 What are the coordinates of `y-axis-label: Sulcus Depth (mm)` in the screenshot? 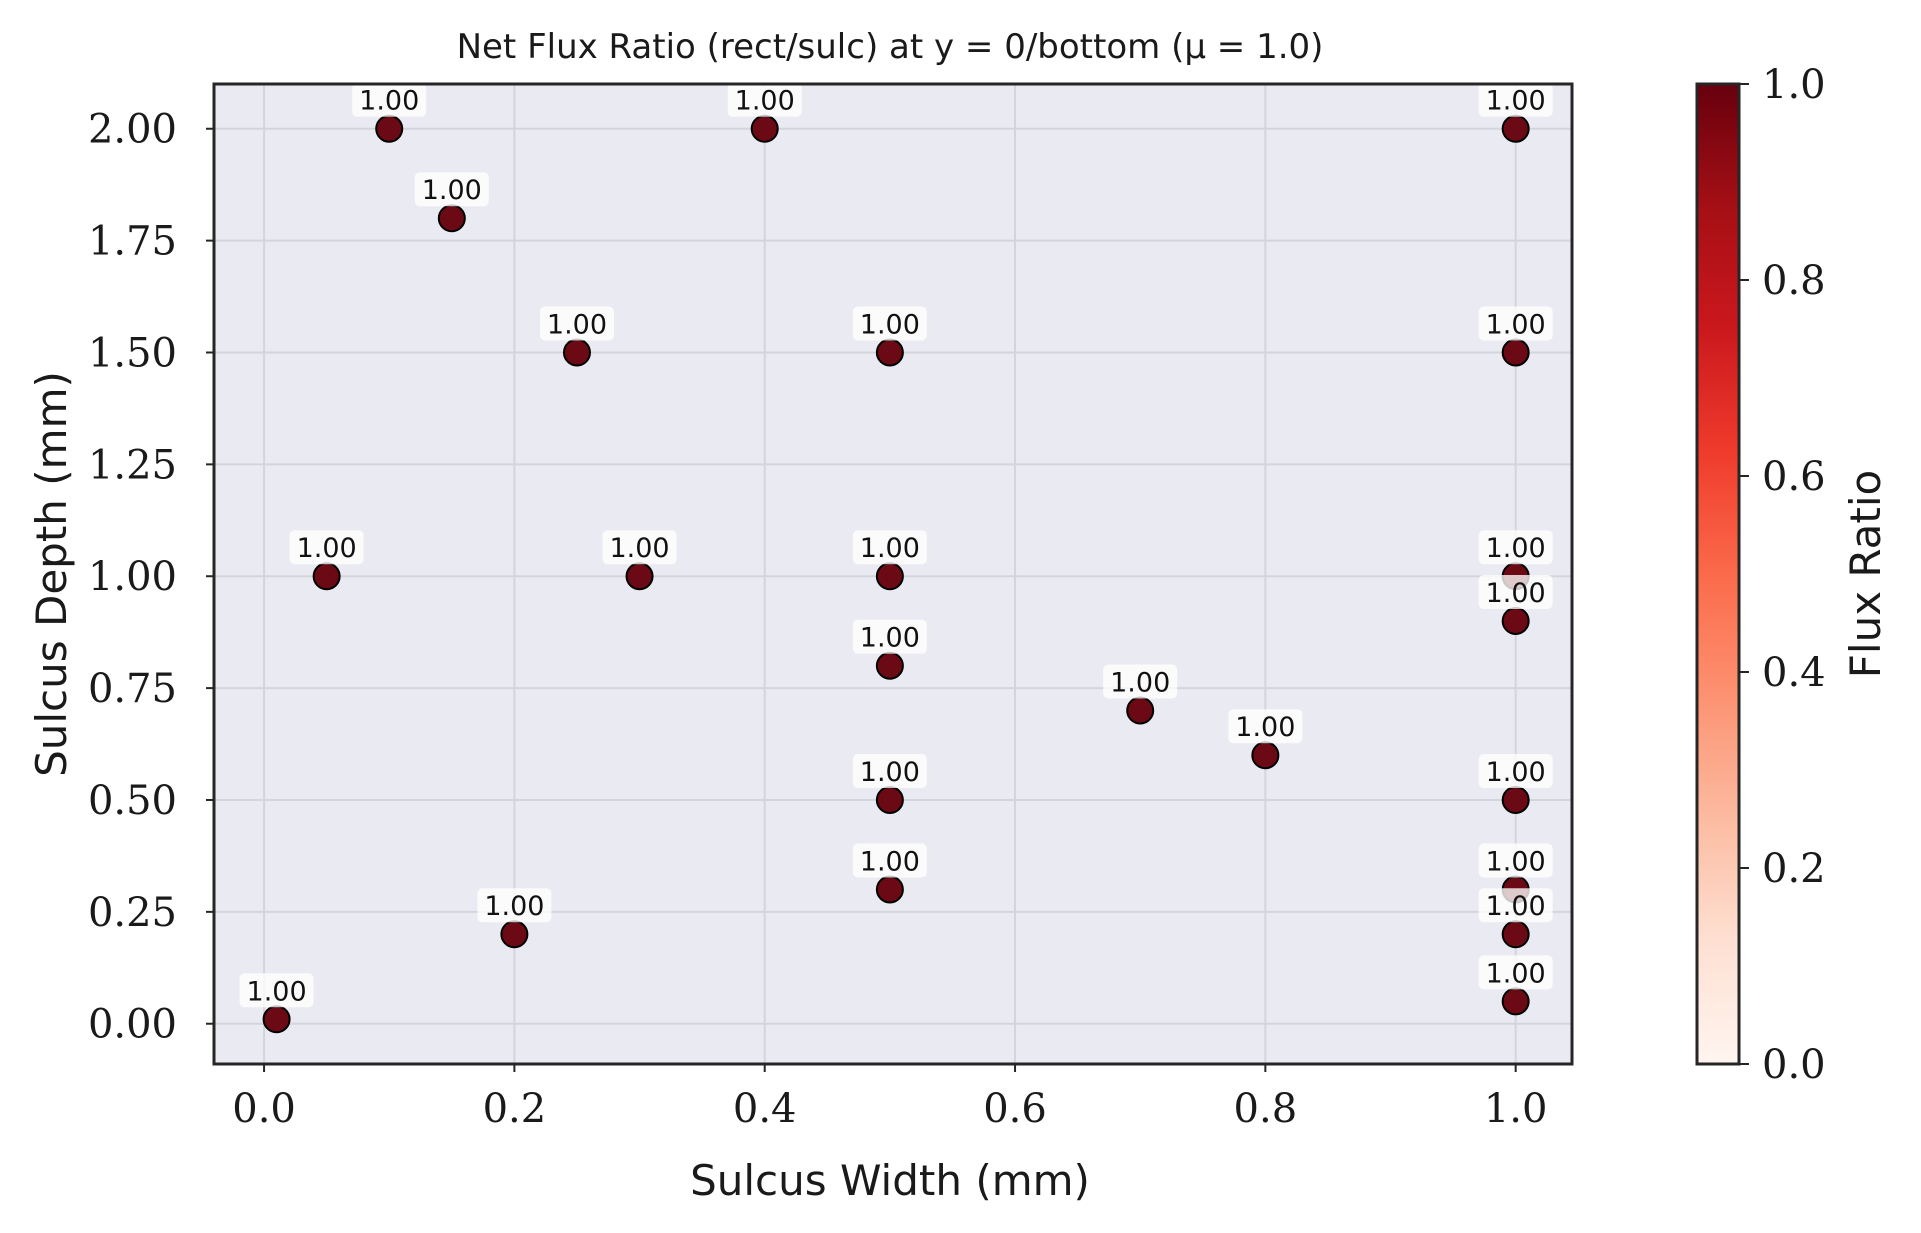 It's located at (51, 574).